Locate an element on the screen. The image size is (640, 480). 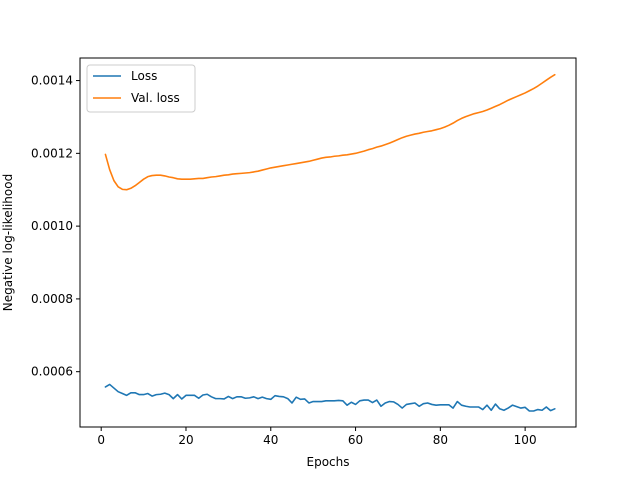
x-tick-label: 100 is located at coordinates (525, 440).